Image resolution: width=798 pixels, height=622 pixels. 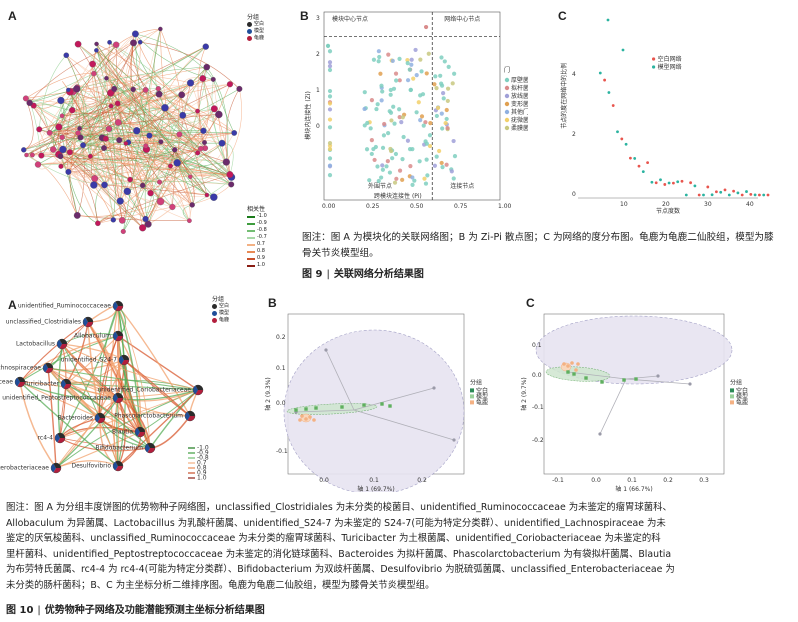 I want to click on taxon-node: unidentified_Peptostreptococcaceae, so click(x=63, y=398).